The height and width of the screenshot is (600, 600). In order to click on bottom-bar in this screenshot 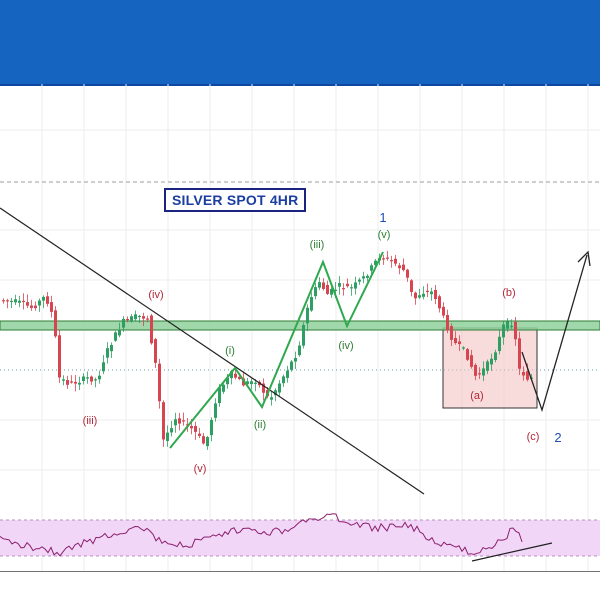, I will do `click(300, 586)`.